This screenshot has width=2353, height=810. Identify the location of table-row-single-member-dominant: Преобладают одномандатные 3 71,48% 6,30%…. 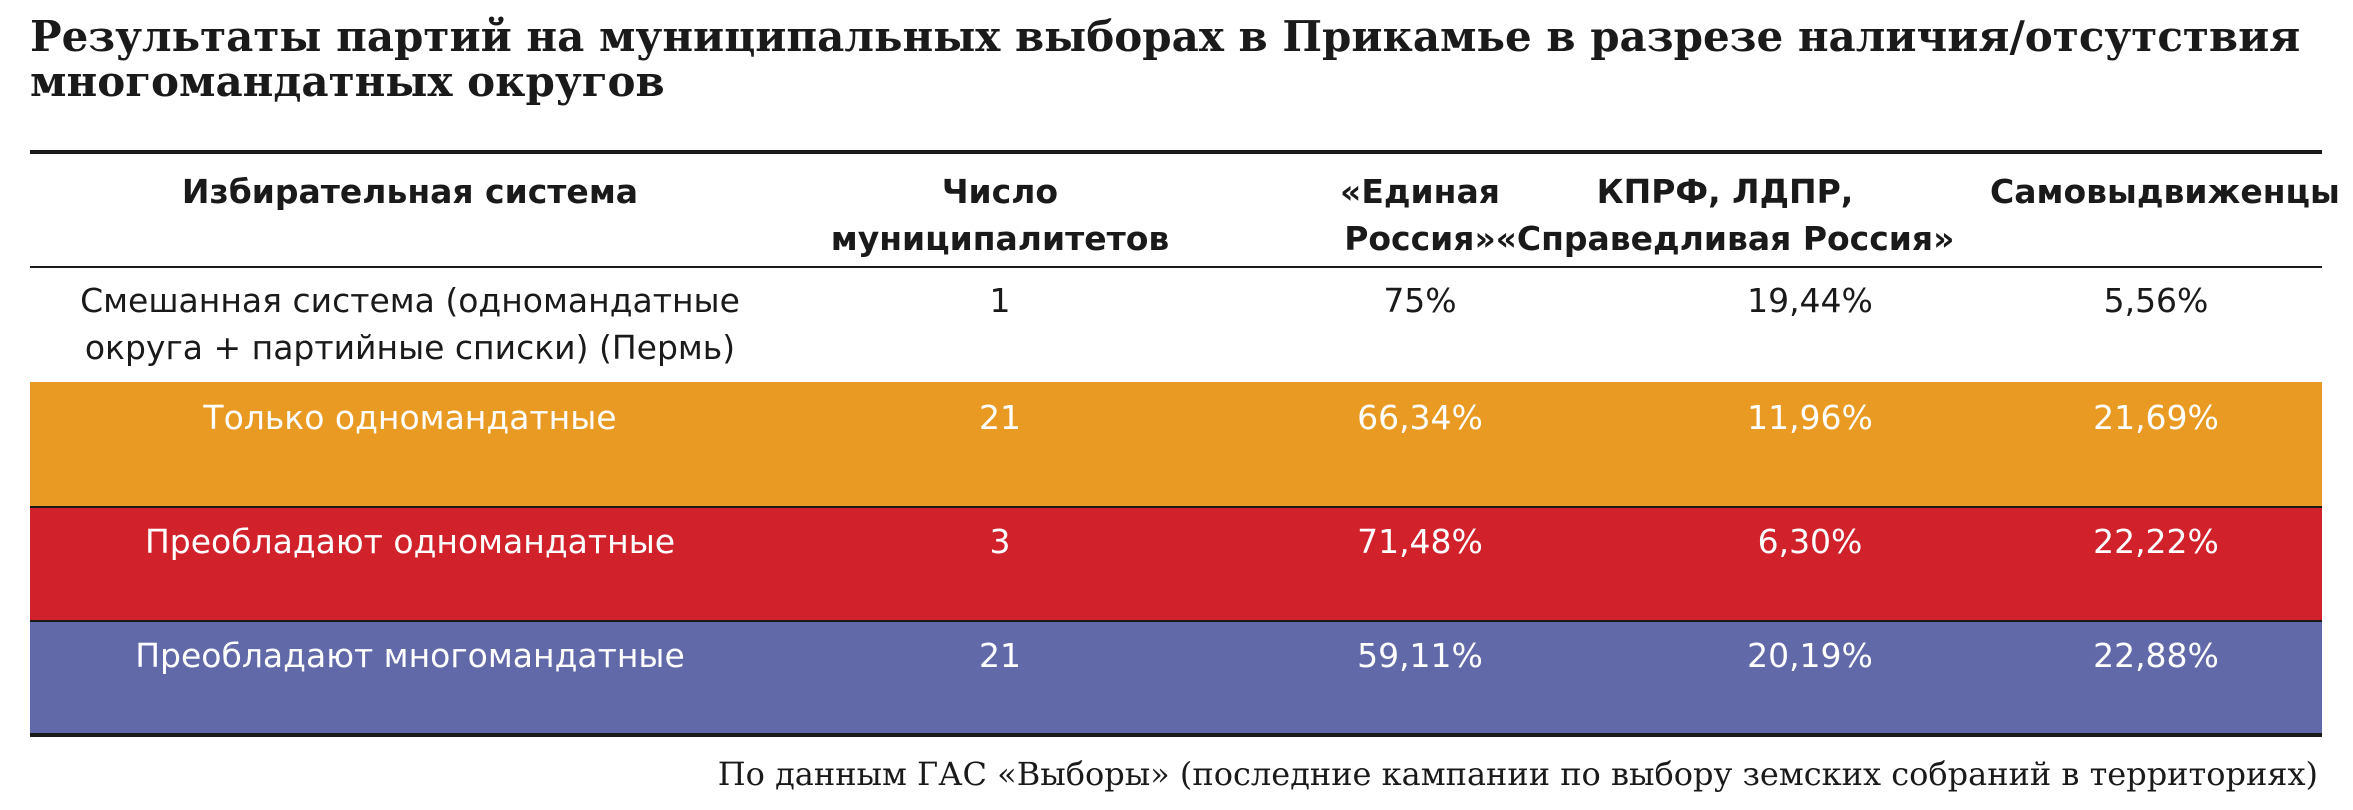
(1176, 564).